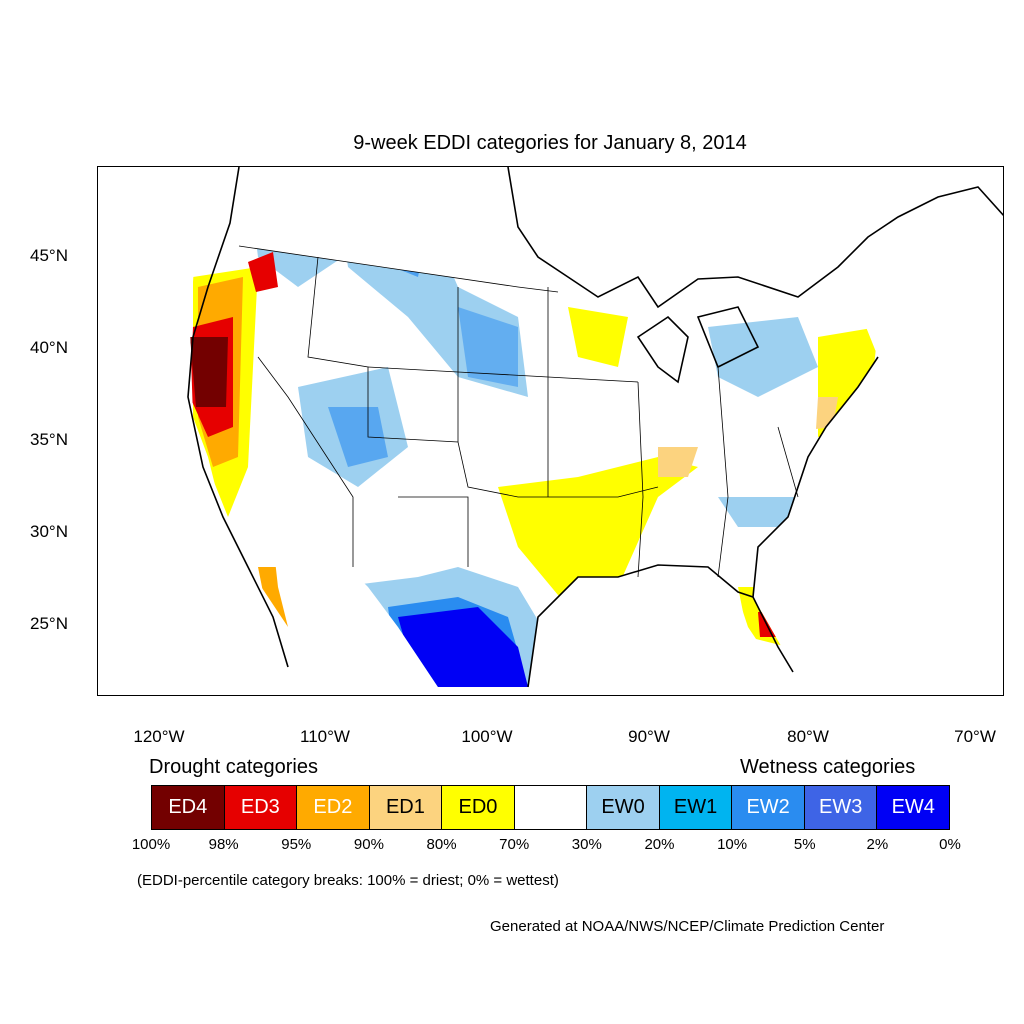 This screenshot has height=1024, width=1024. I want to click on break-label: 2%, so click(877, 844).